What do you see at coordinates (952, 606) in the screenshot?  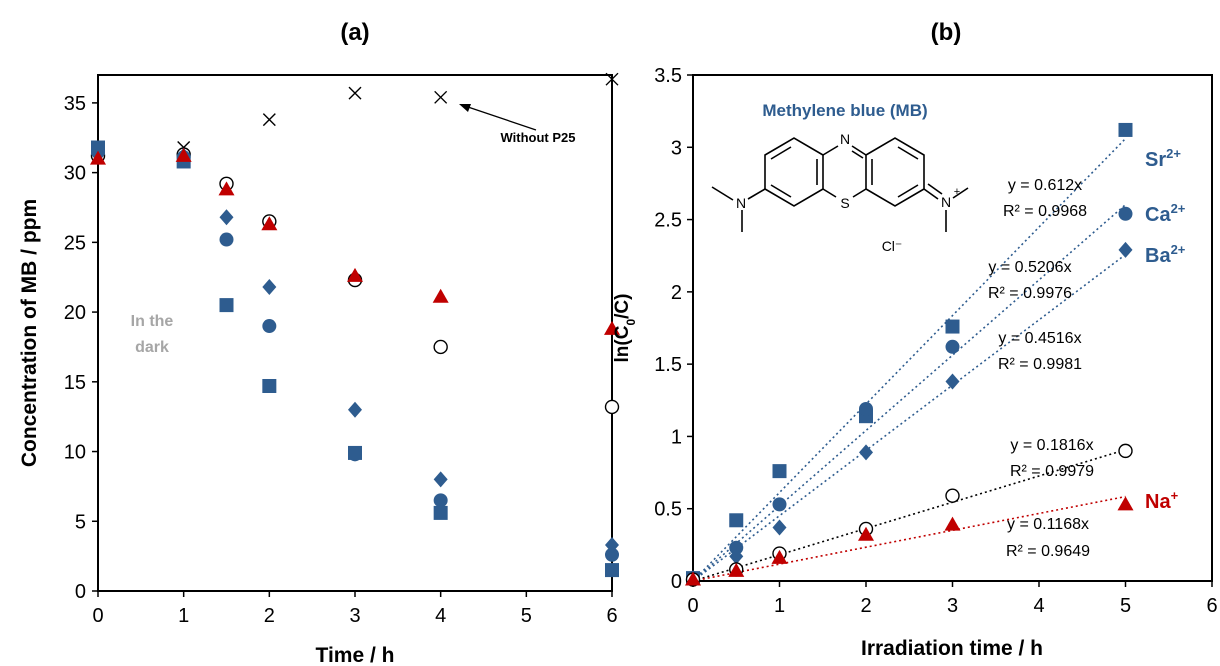 I see `panel-b-x-tick-label: 3` at bounding box center [952, 606].